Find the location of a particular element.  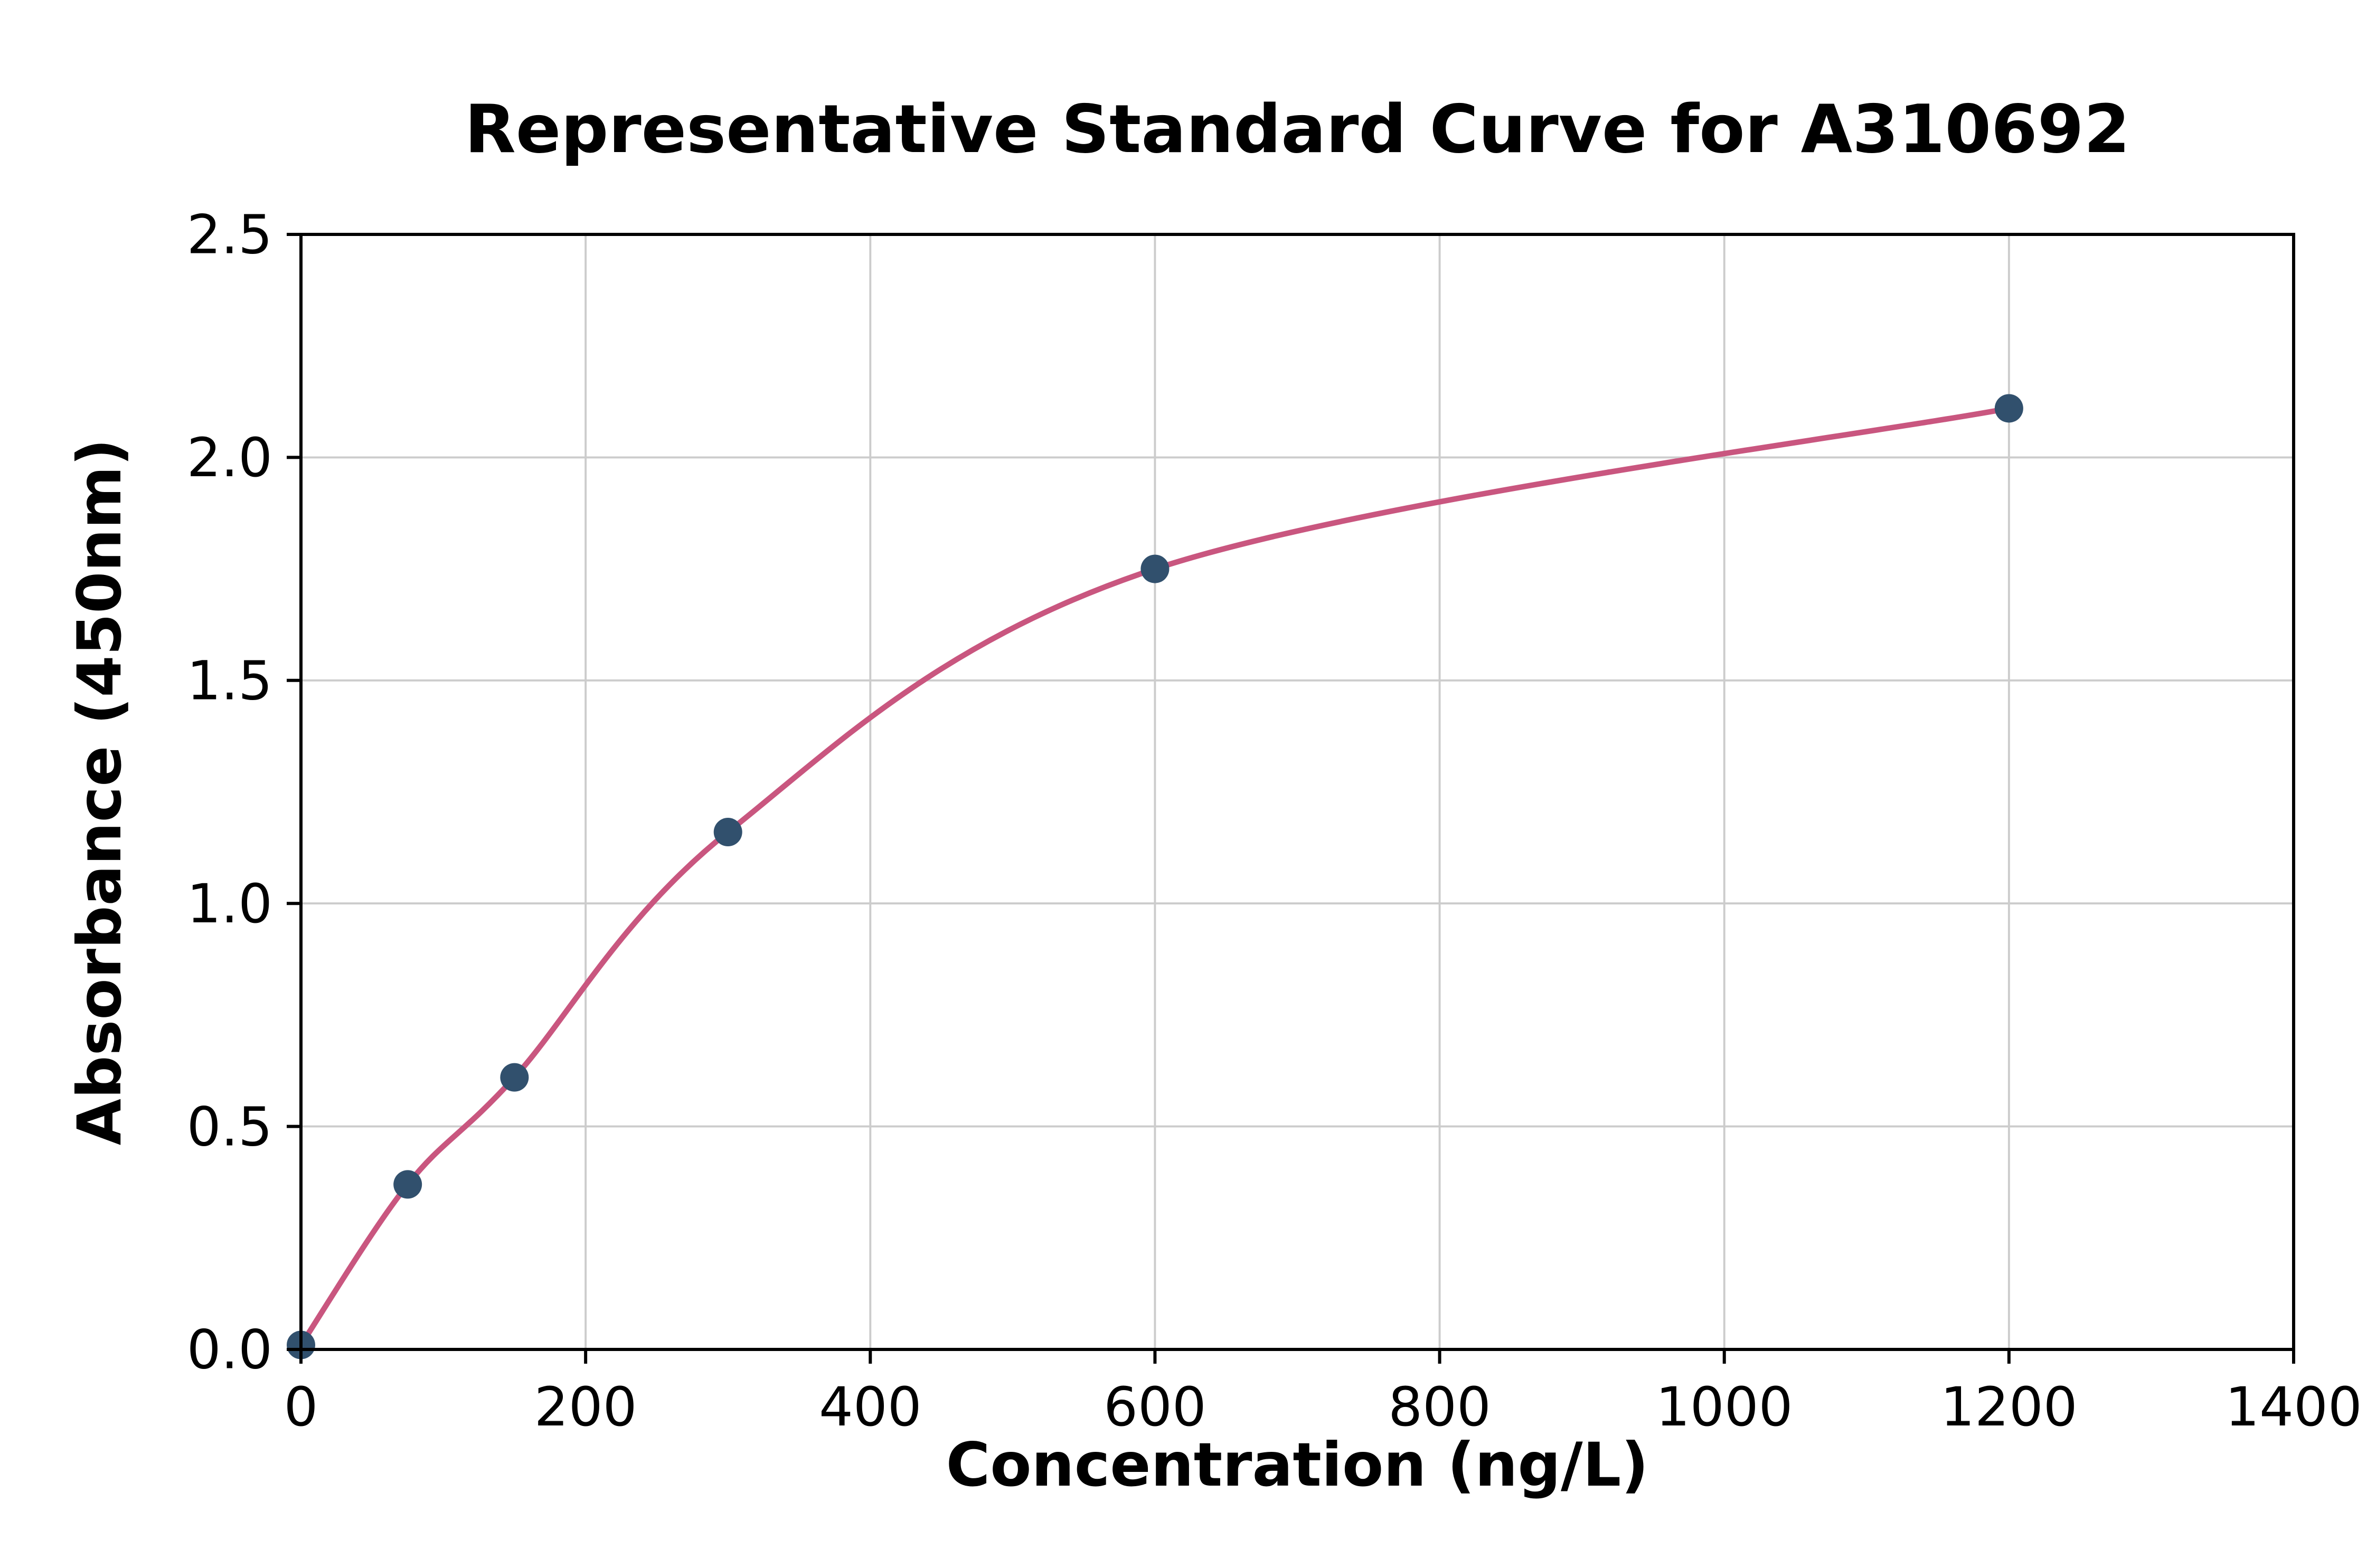

x-tick-label: 1400 is located at coordinates (2293, 1408).